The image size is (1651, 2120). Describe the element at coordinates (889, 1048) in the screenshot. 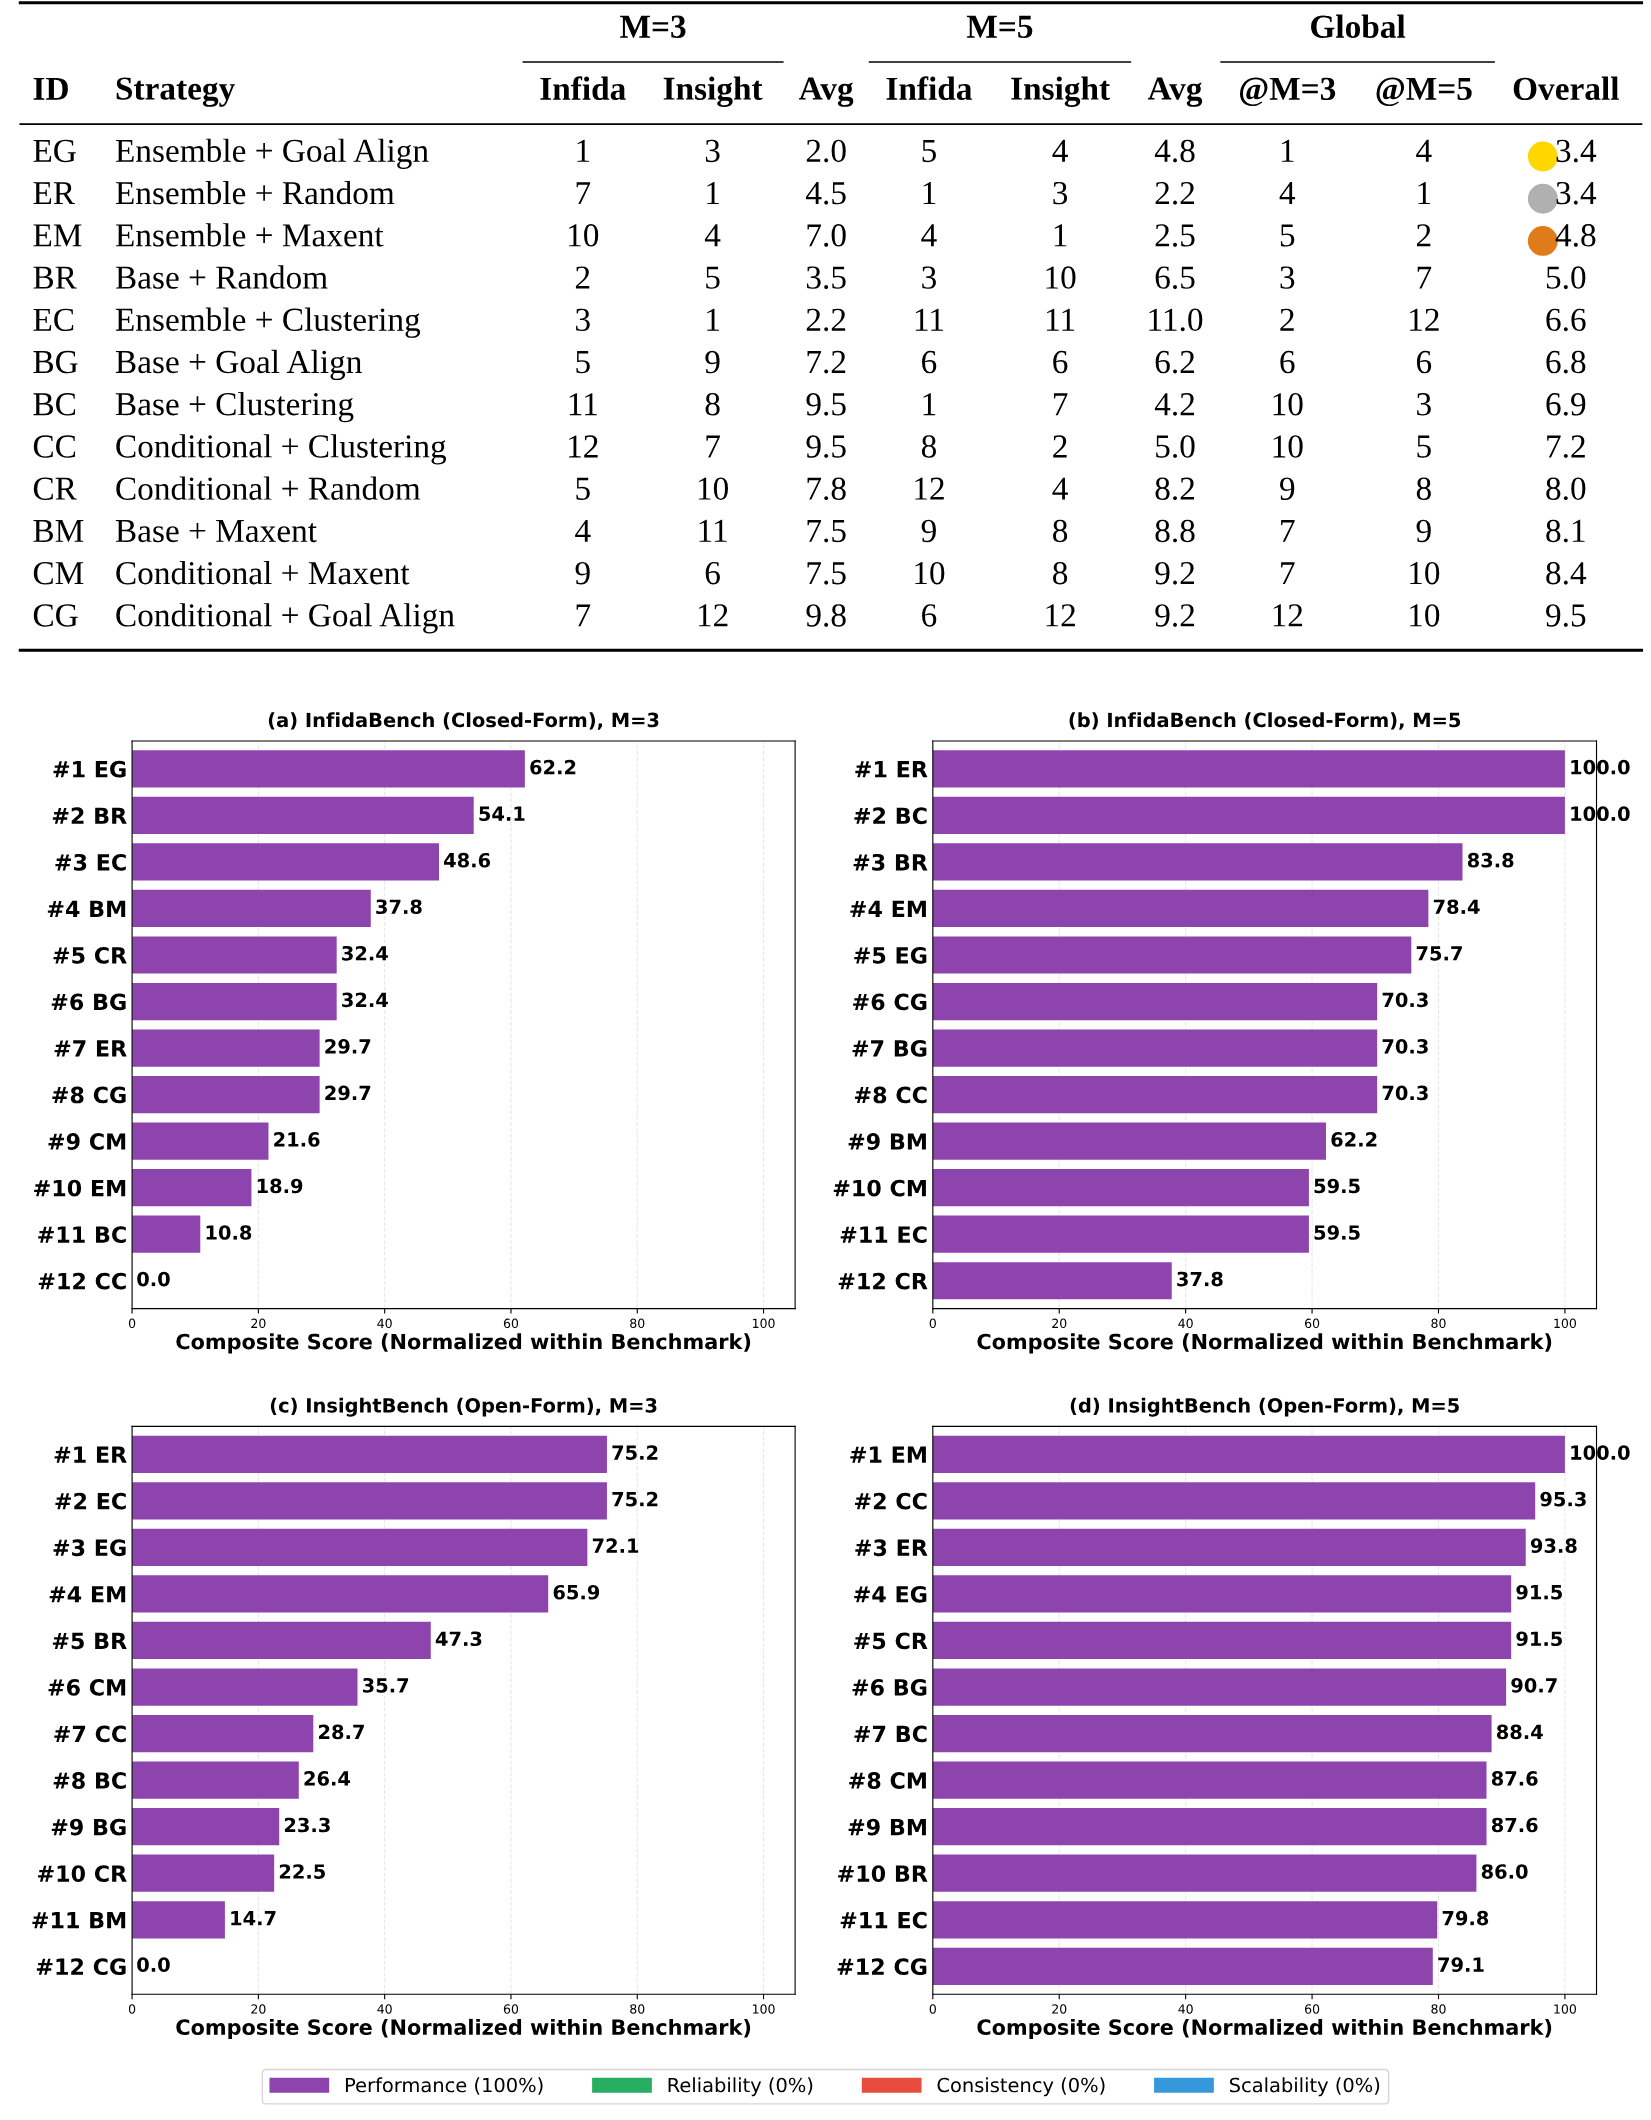

I see `y-tick-label: #7 BG` at that location.